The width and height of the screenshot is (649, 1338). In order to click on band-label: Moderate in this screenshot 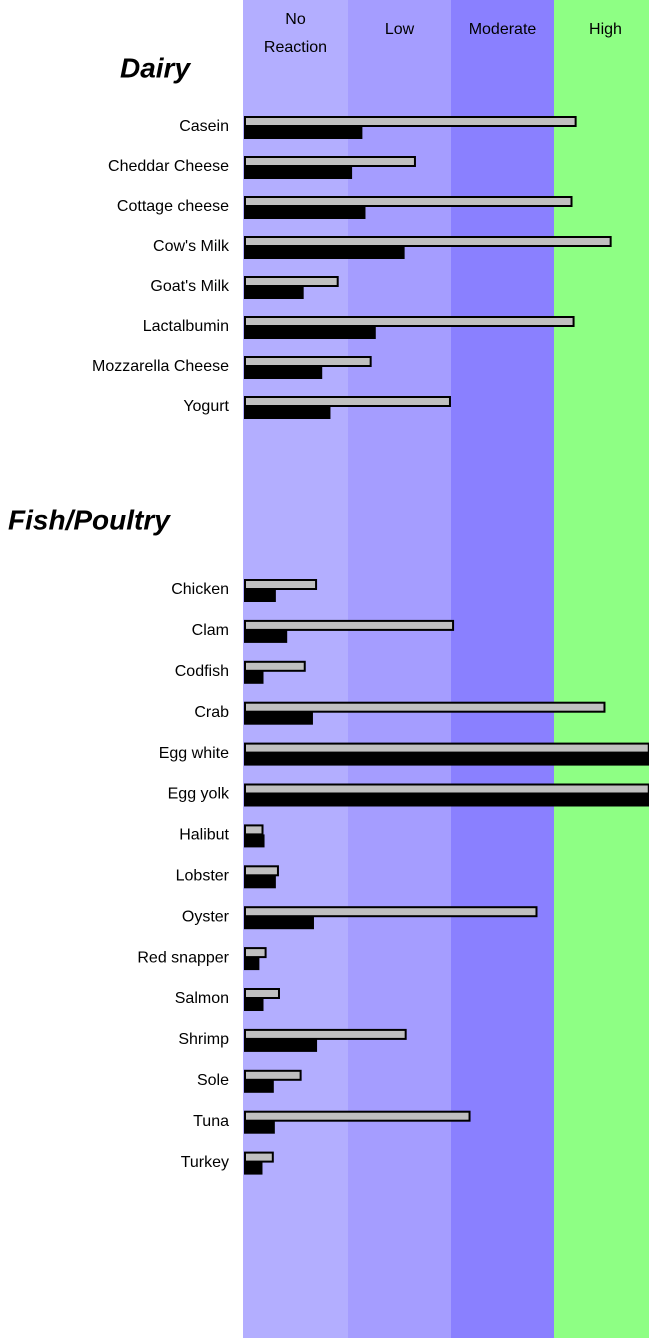, I will do `click(502, 29)`.